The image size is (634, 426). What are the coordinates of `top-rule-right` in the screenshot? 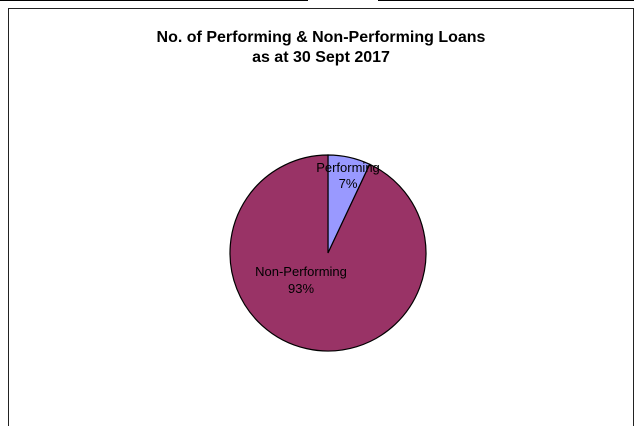 It's located at (506, 0).